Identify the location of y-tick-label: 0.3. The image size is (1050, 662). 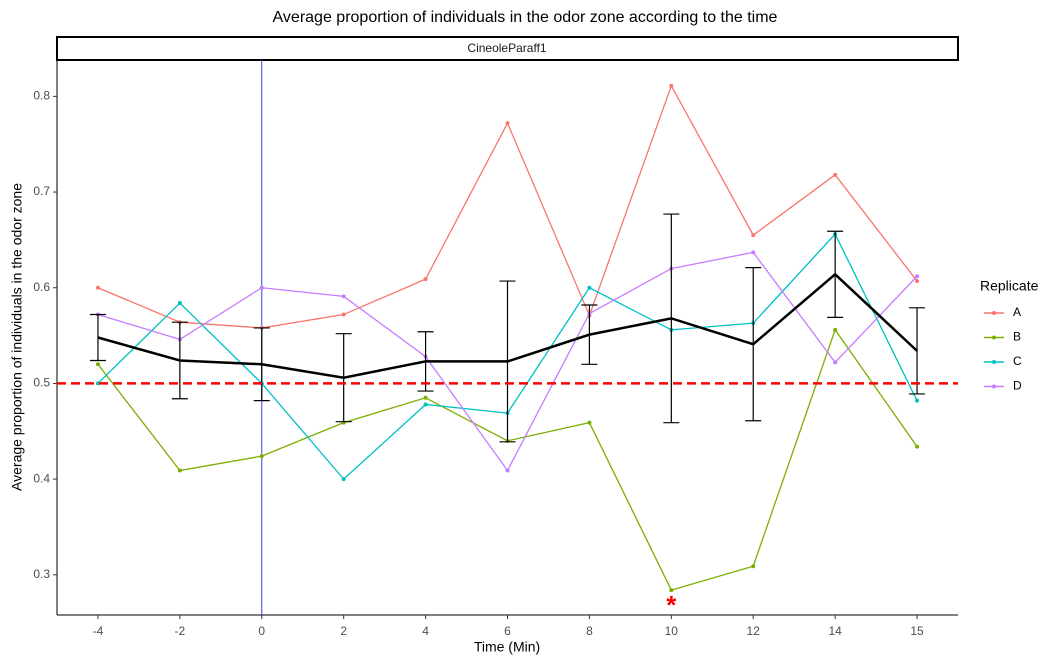
(41, 574).